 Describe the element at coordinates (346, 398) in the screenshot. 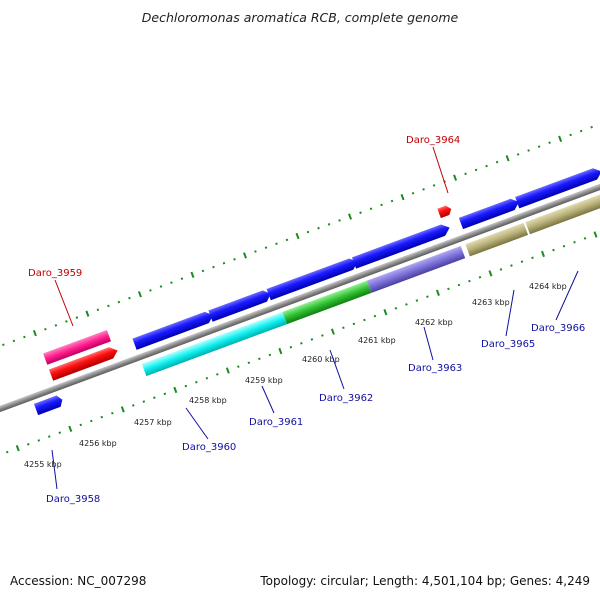

I see `gene-label-daro-3962: Daro_3962` at that location.